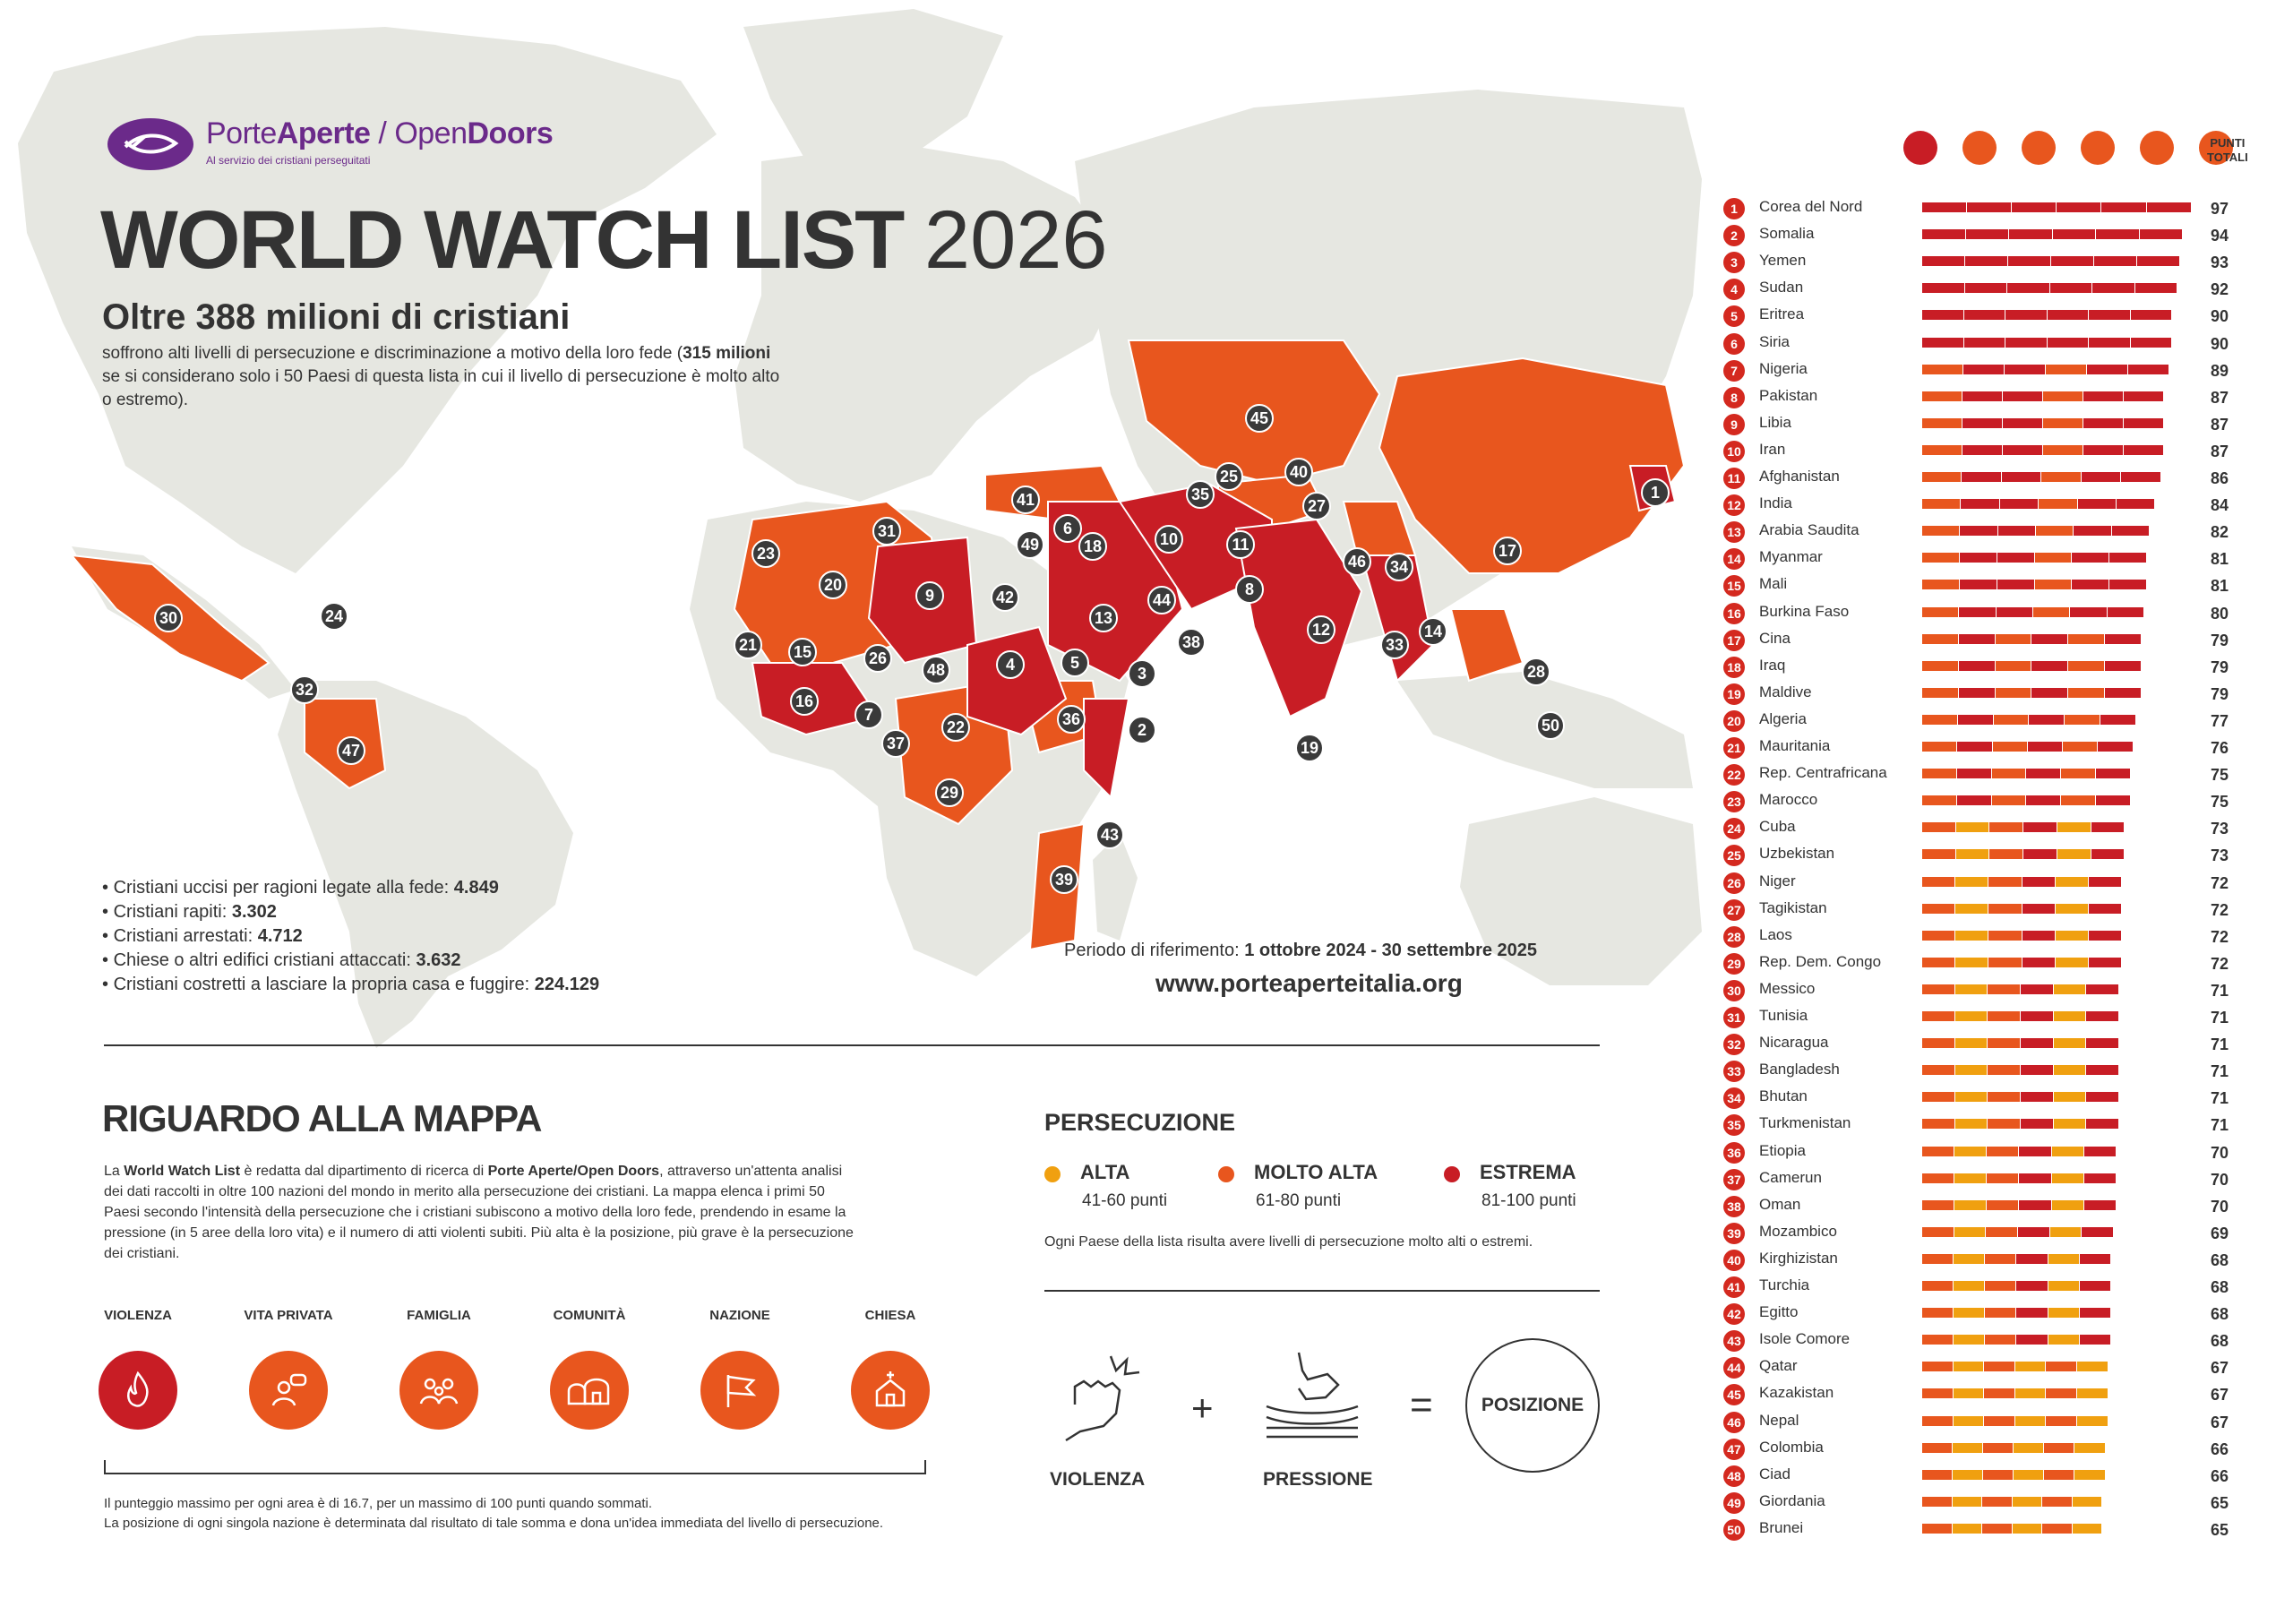 The image size is (2293, 1624). I want to click on rank-badge: 17, so click(1734, 640).